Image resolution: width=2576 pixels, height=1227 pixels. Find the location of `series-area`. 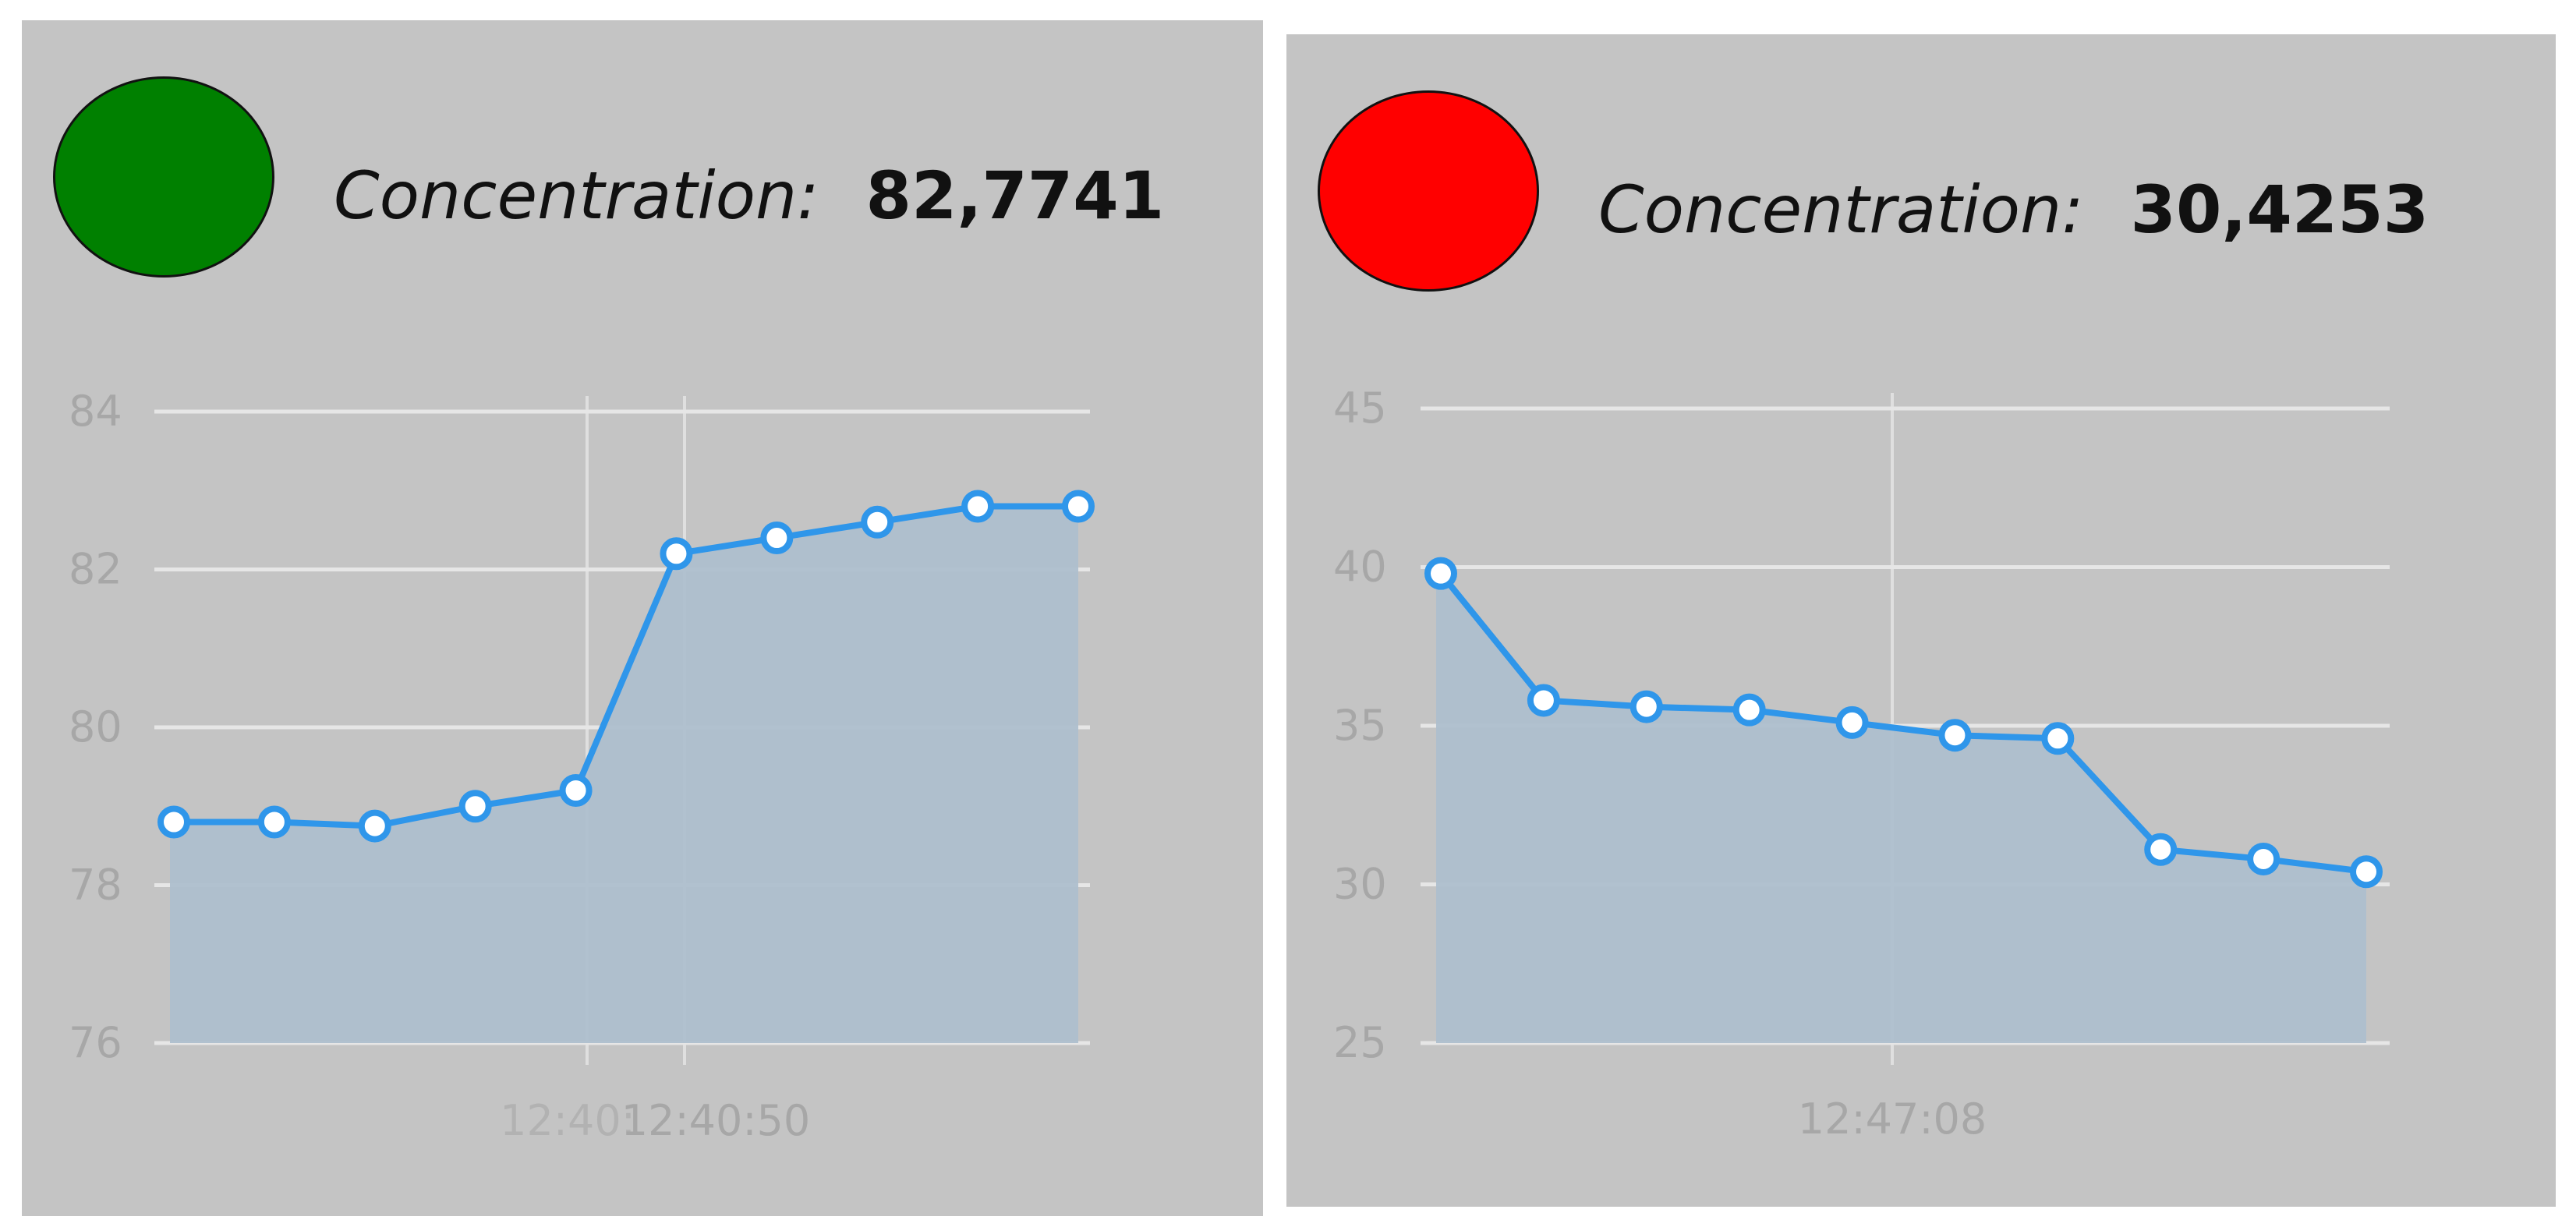

series-area is located at coordinates (1901, 808).